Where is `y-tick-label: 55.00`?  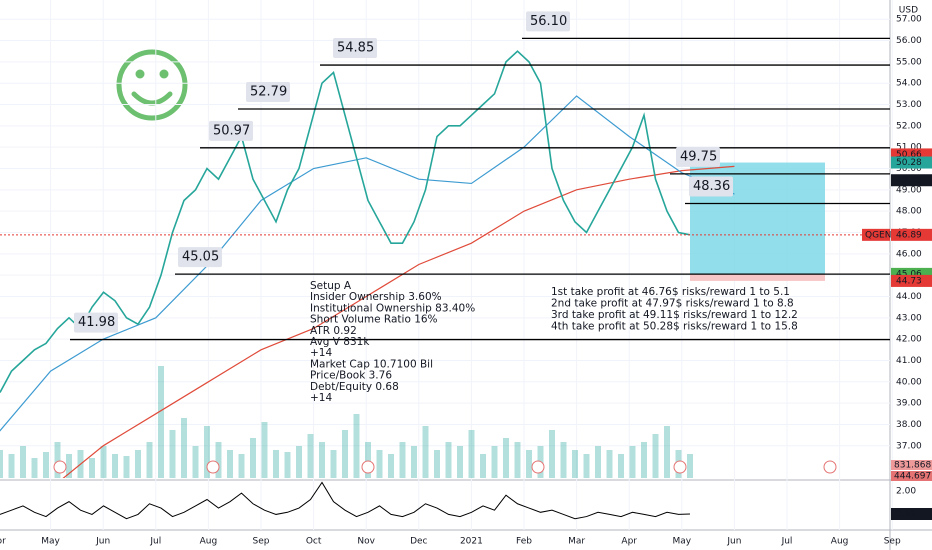 y-tick-label: 55.00 is located at coordinates (909, 62).